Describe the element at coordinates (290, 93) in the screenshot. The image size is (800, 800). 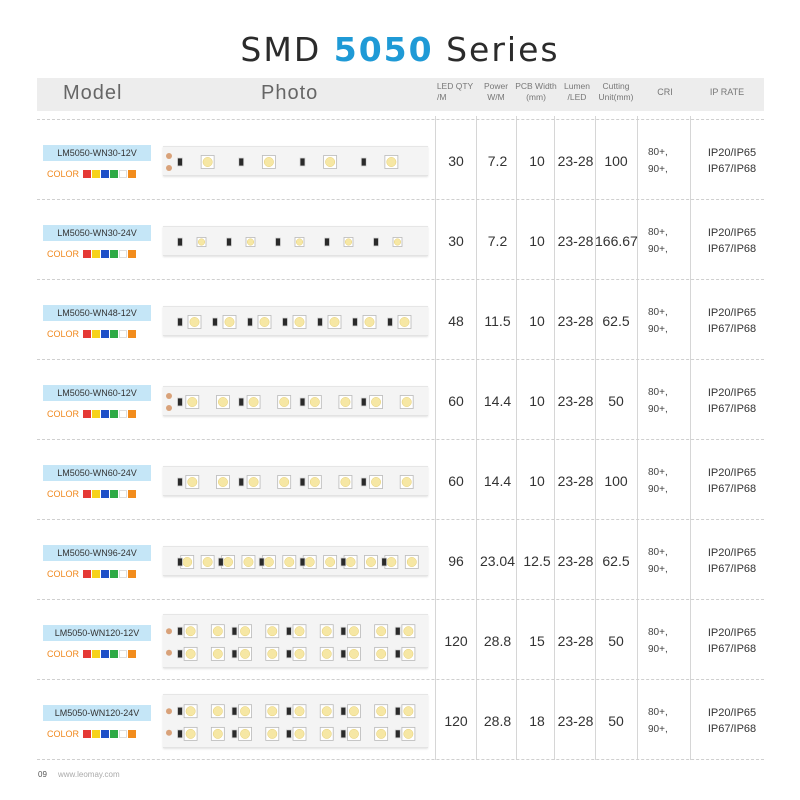
I see `header-photo: Photo` at that location.